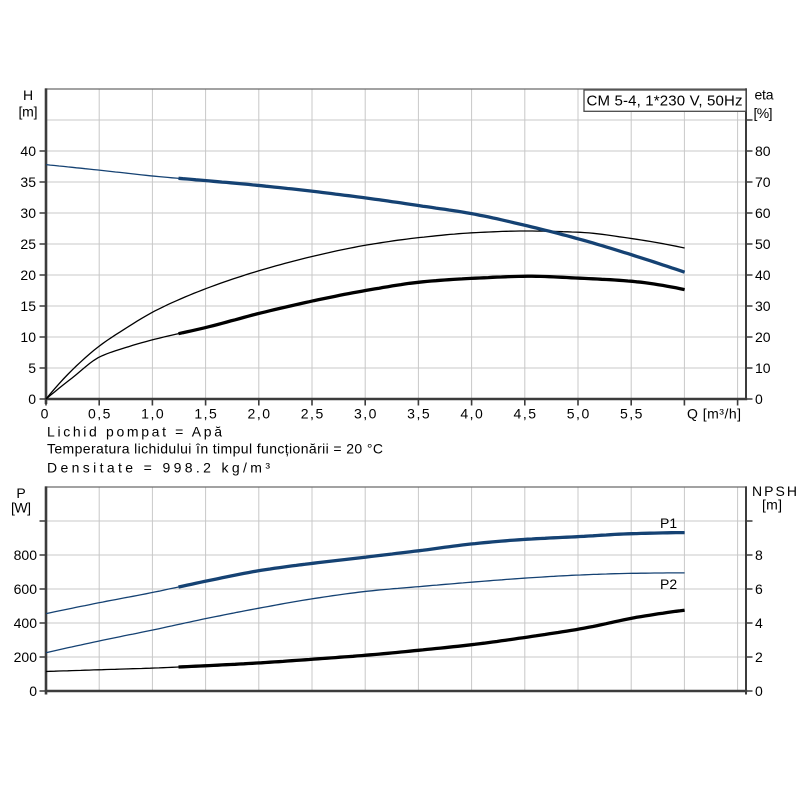 The image size is (800, 805). What do you see at coordinates (714, 414) in the screenshot?
I see `svg-text: Q [m³/h]` at bounding box center [714, 414].